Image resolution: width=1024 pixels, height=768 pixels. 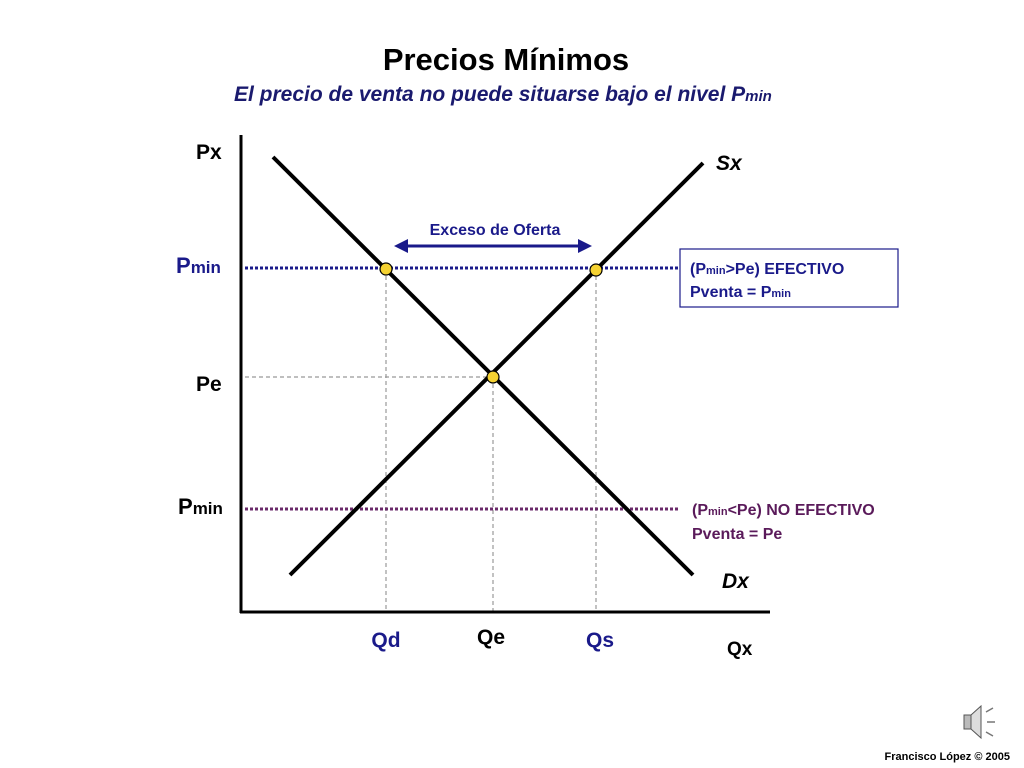 I want to click on x-axis-label: Qx, so click(x=740, y=649).